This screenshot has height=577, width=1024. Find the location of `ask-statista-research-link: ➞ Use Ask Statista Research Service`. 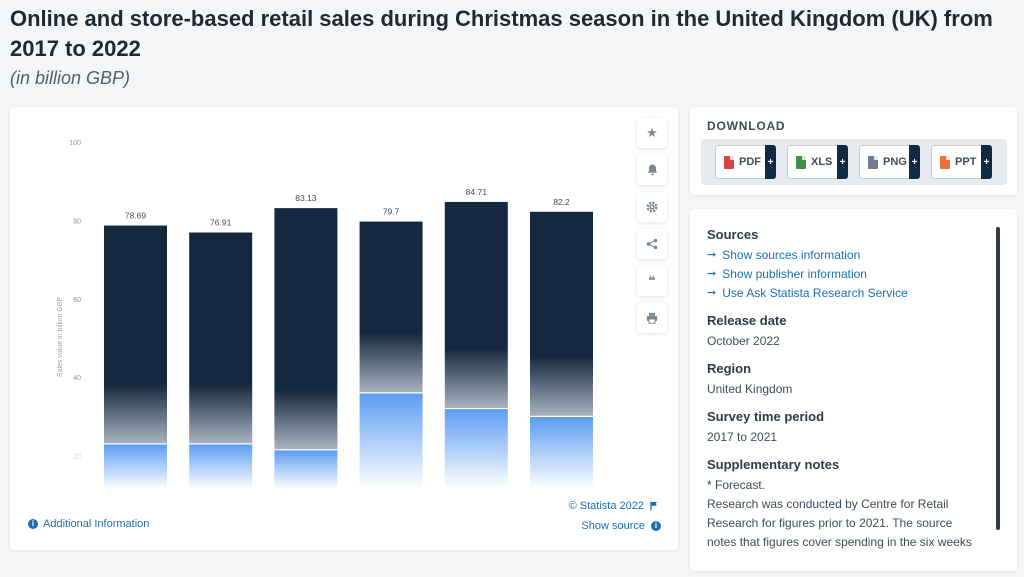

ask-statista-research-link: ➞ Use Ask Statista Research Service is located at coordinates (848, 293).